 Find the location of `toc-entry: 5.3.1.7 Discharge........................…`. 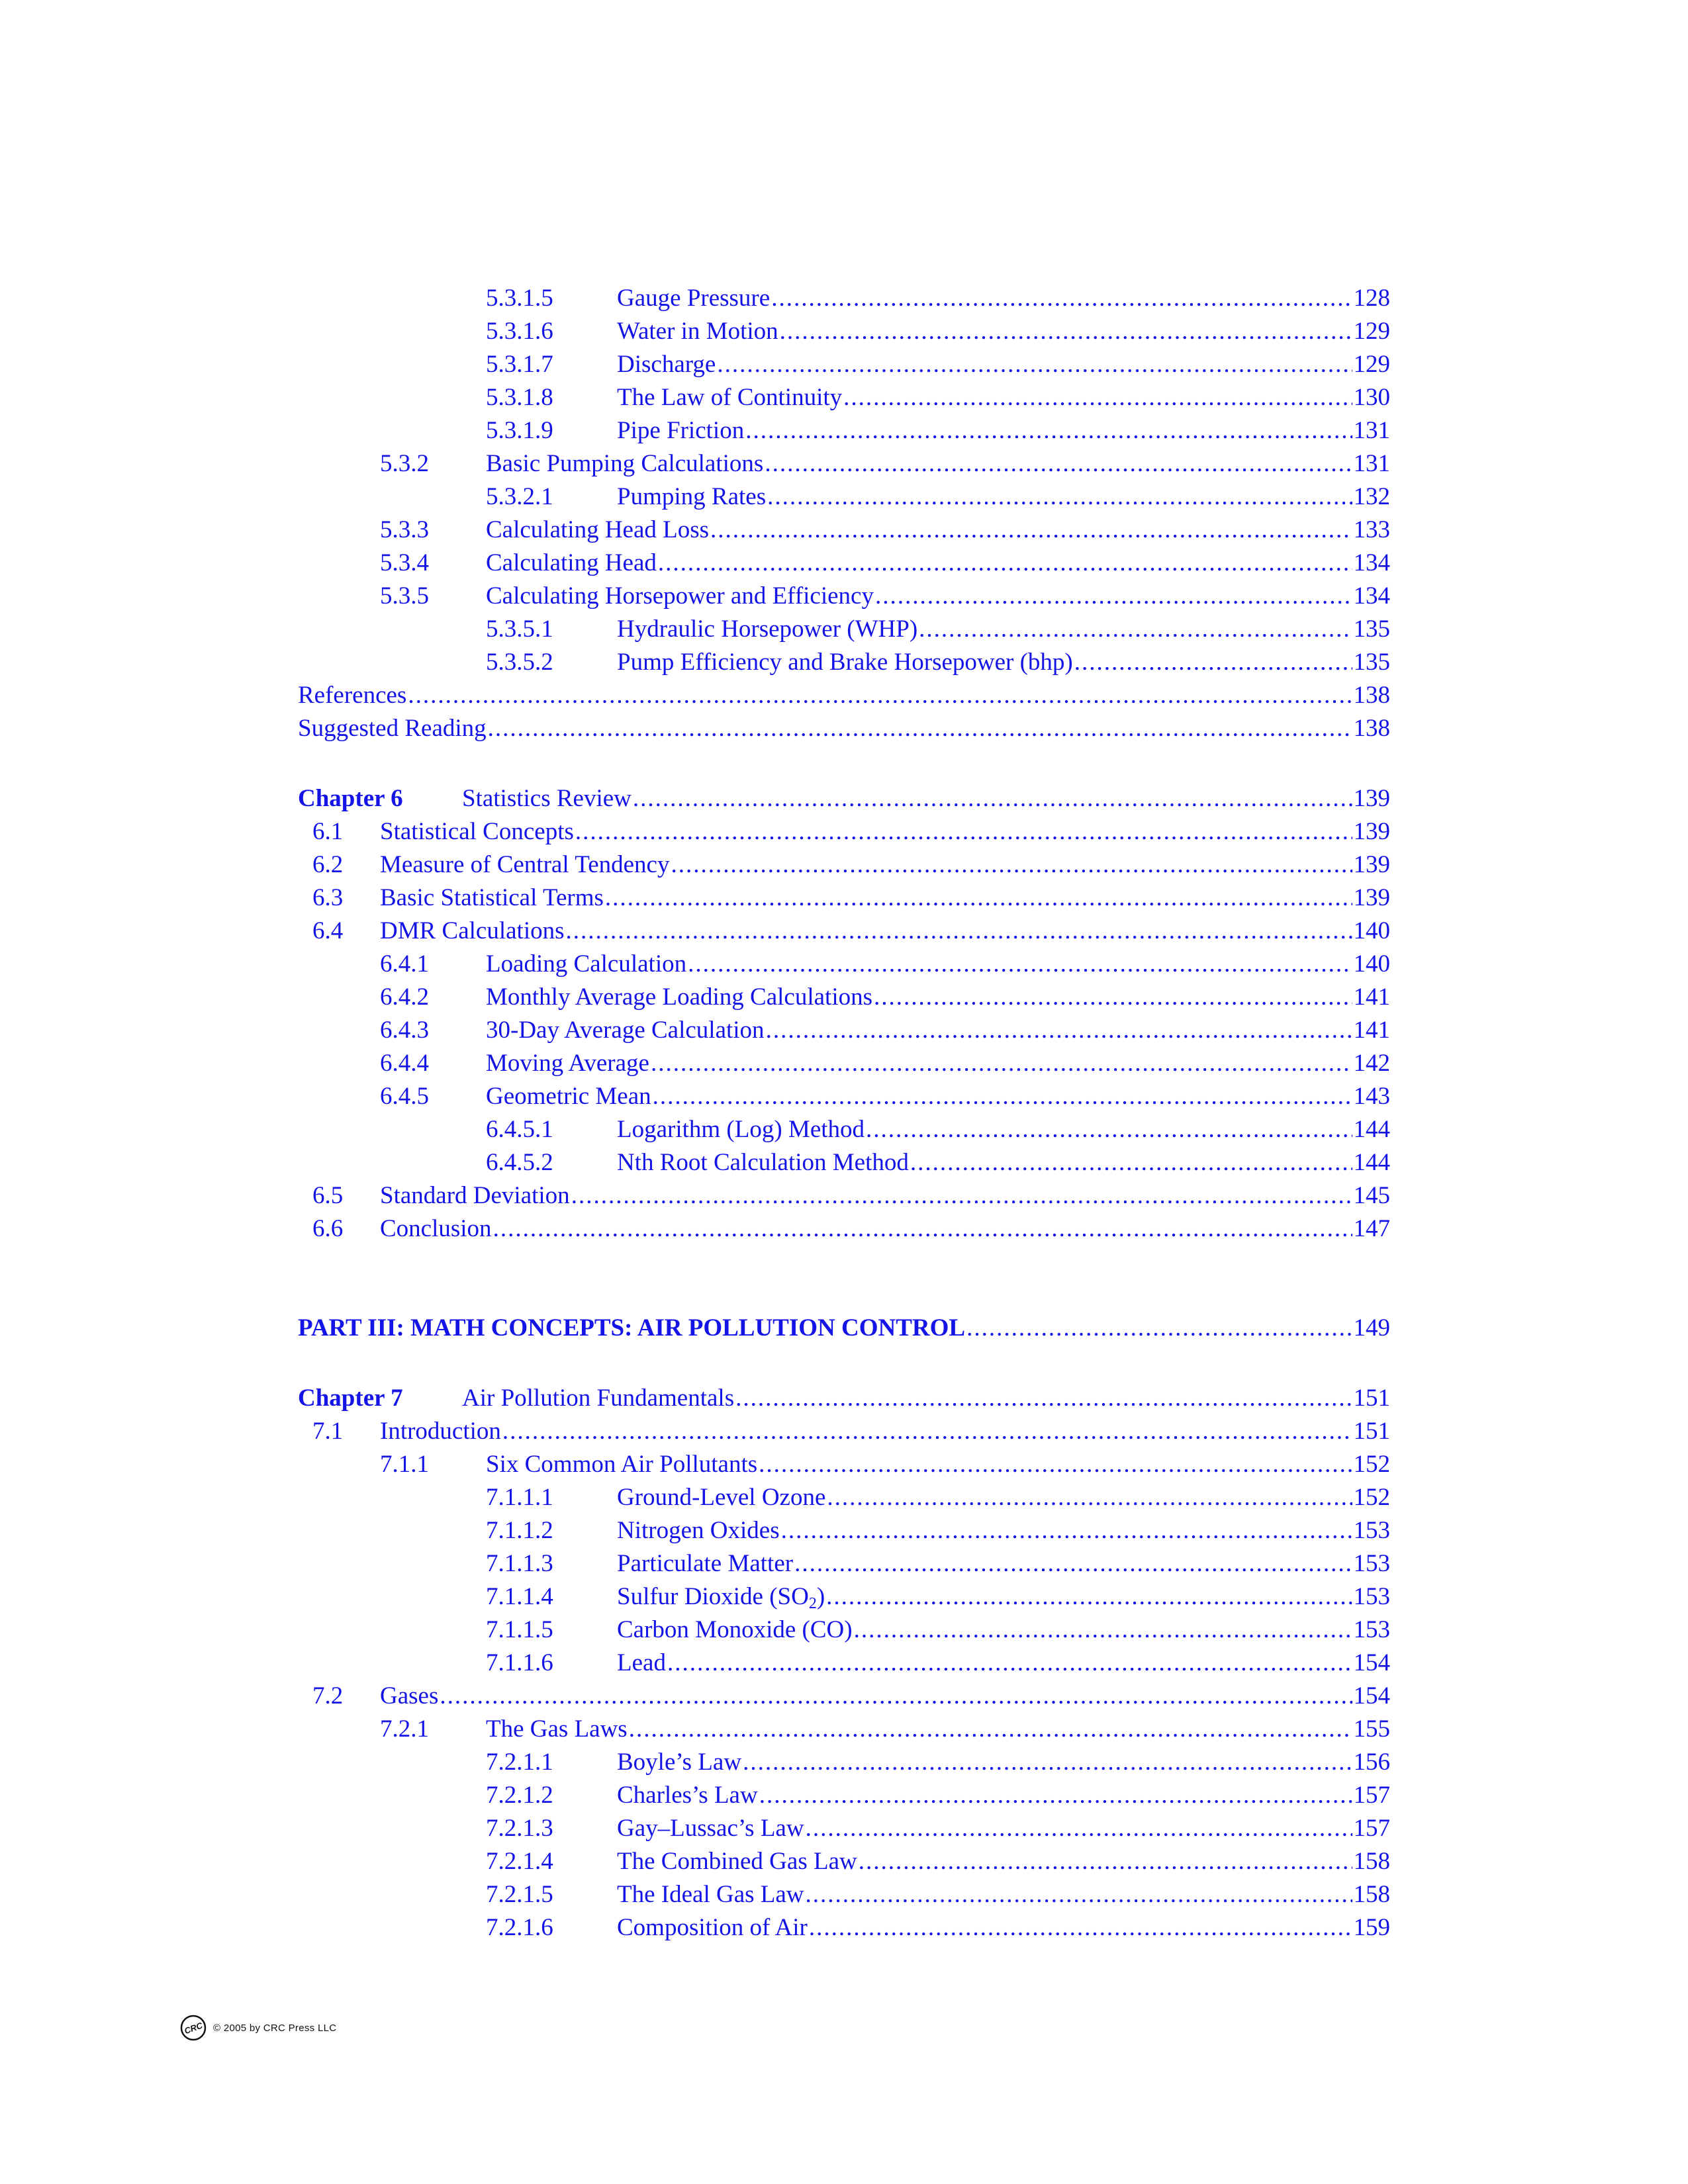

toc-entry: 5.3.1.7 Discharge........................… is located at coordinates (844, 365).